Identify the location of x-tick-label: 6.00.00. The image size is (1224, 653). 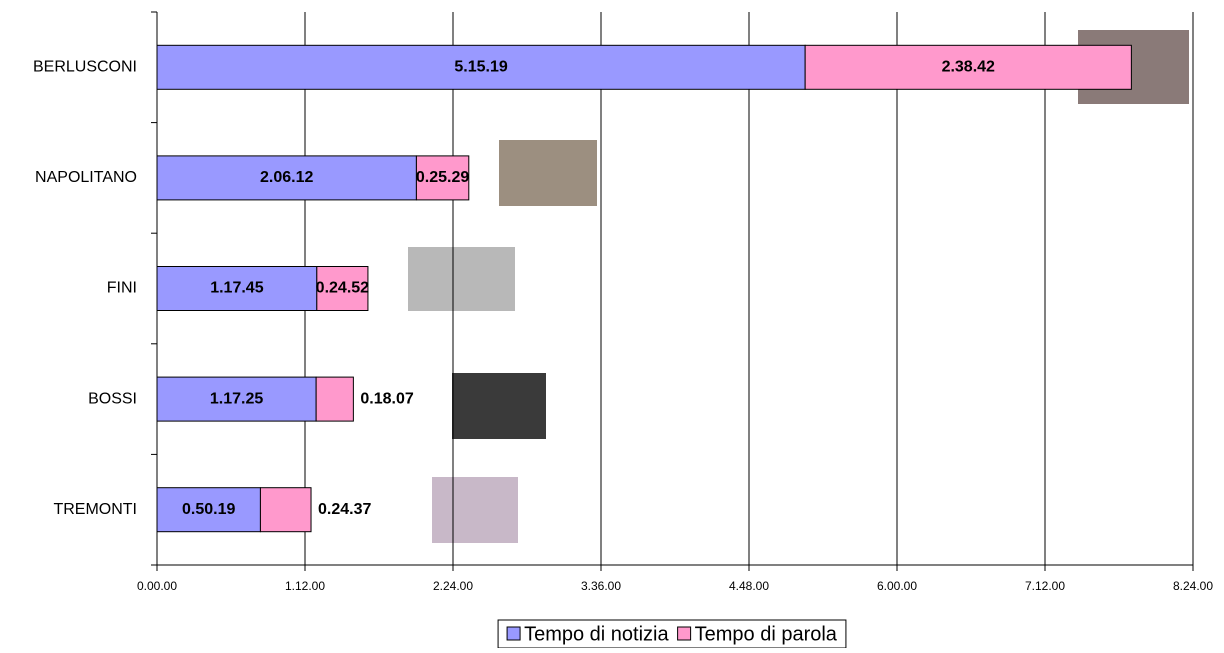
(897, 586).